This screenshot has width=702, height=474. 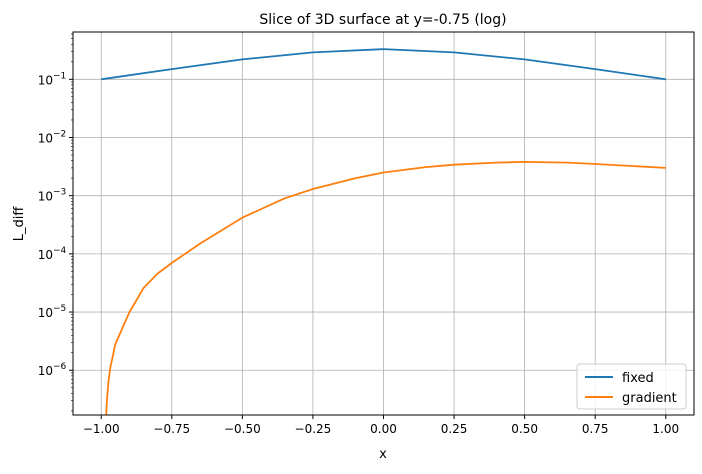 I want to click on y-tick-exponent: −4, so click(x=60, y=251).